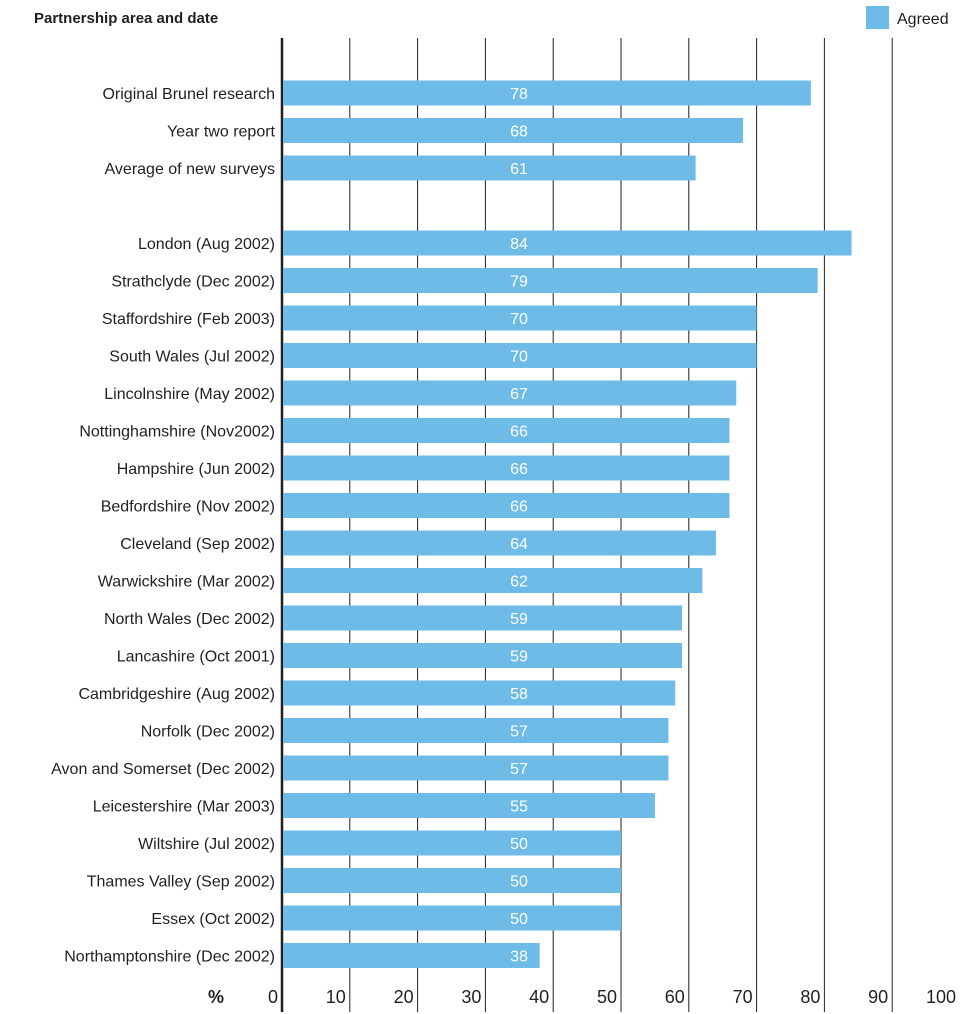  What do you see at coordinates (177, 432) in the screenshot?
I see `category-label: Nottinghamshire (Nov2002)` at bounding box center [177, 432].